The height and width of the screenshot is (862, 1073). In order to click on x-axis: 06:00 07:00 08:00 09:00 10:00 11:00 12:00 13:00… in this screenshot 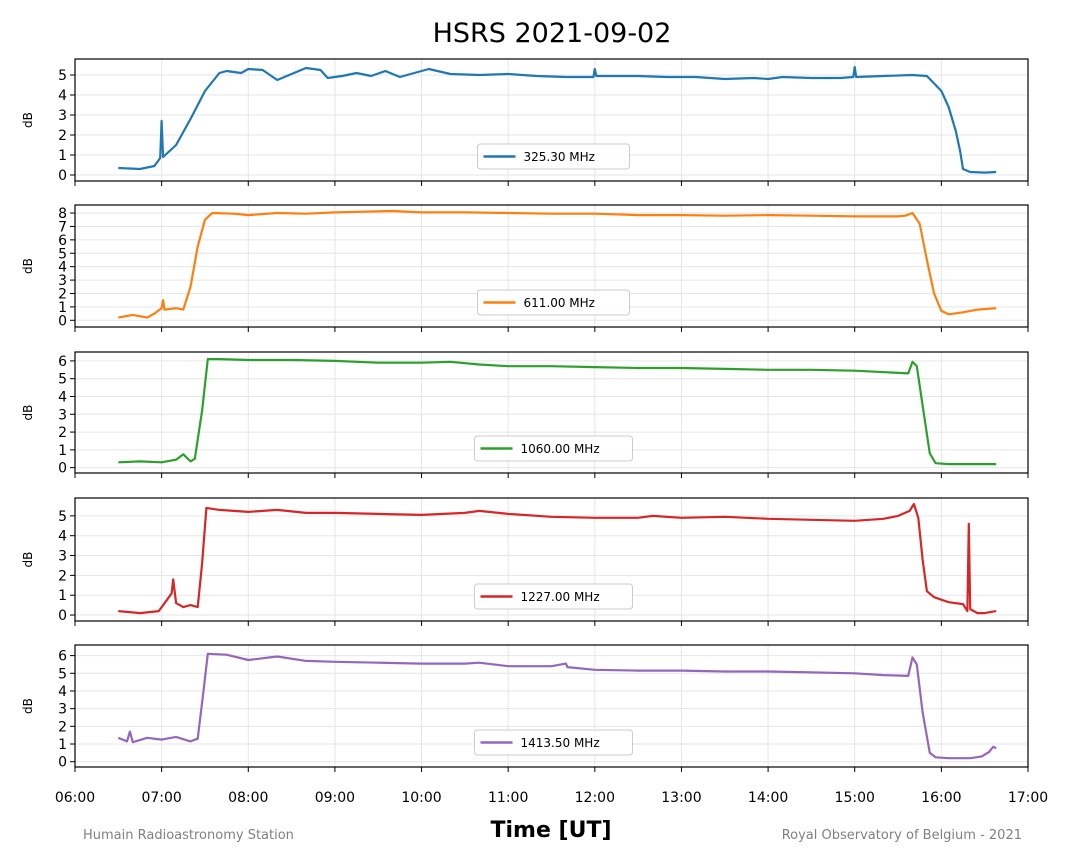, I will do `click(551, 798)`.